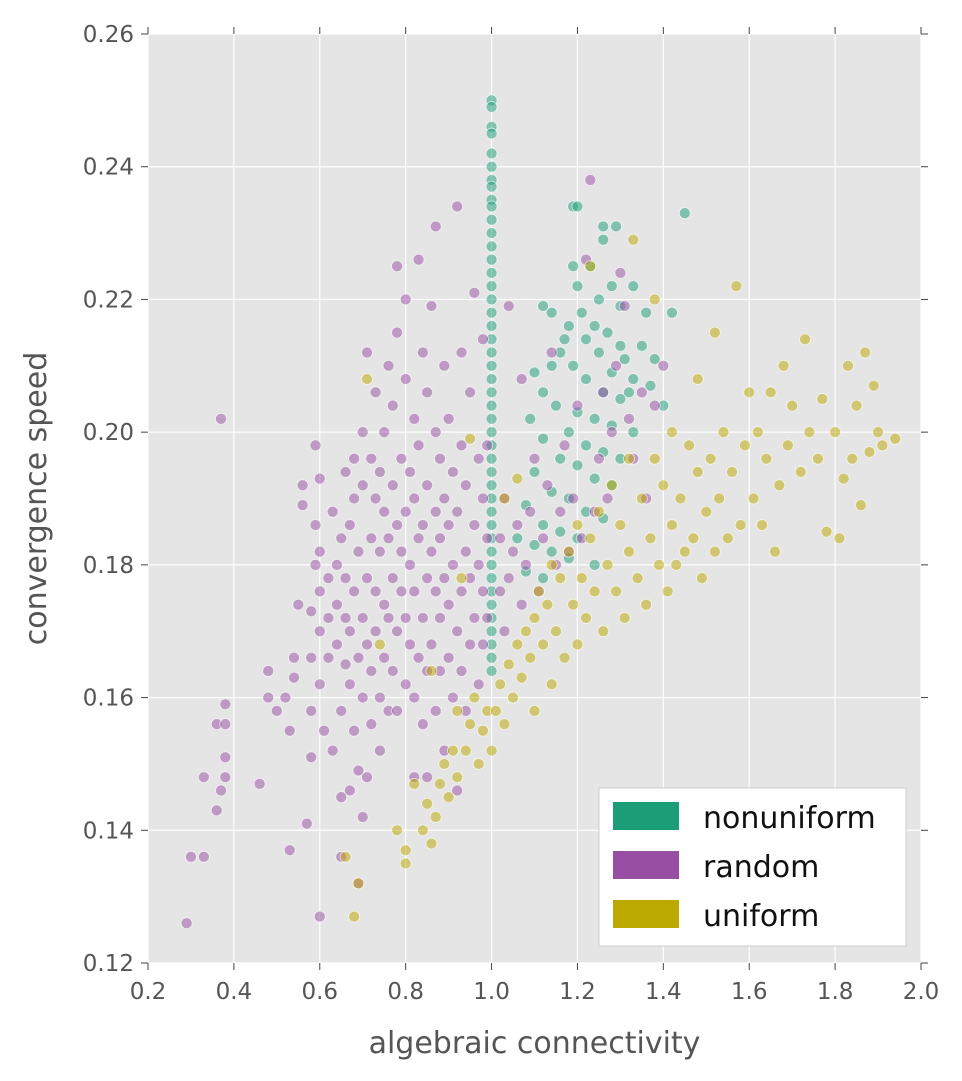  Describe the element at coordinates (491, 992) in the screenshot. I see `x-tick-label: 1.0` at that location.